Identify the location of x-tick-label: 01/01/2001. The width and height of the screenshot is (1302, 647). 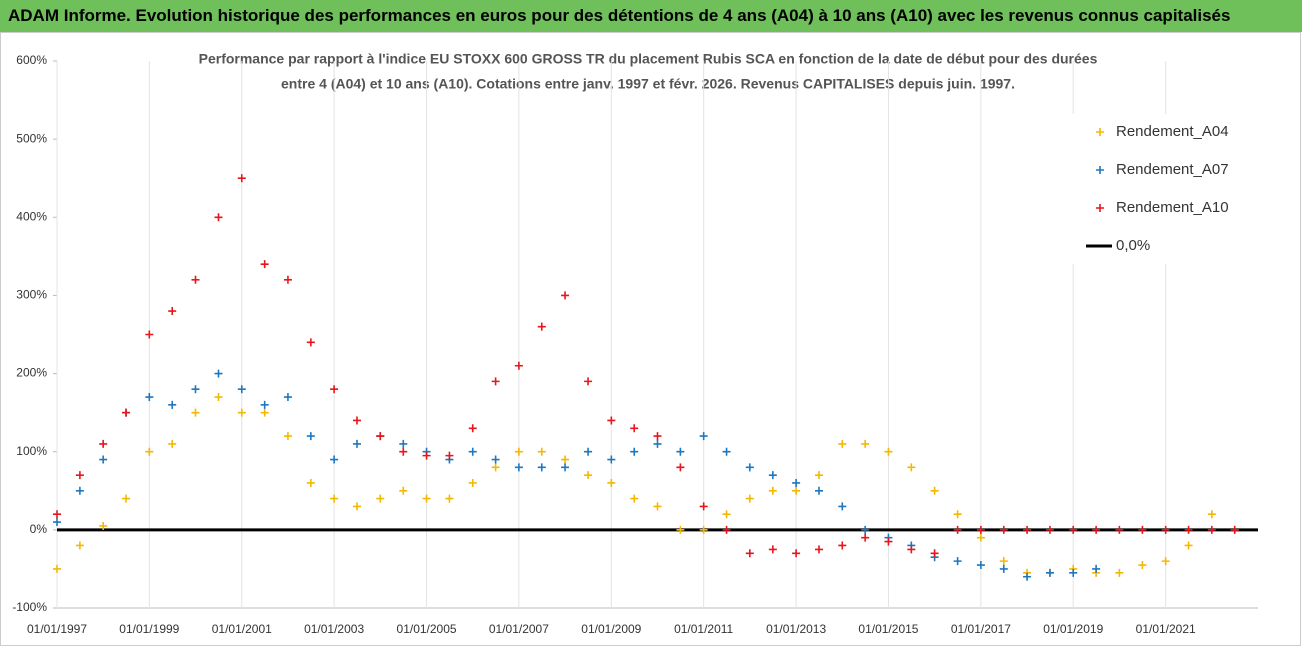
(242, 629).